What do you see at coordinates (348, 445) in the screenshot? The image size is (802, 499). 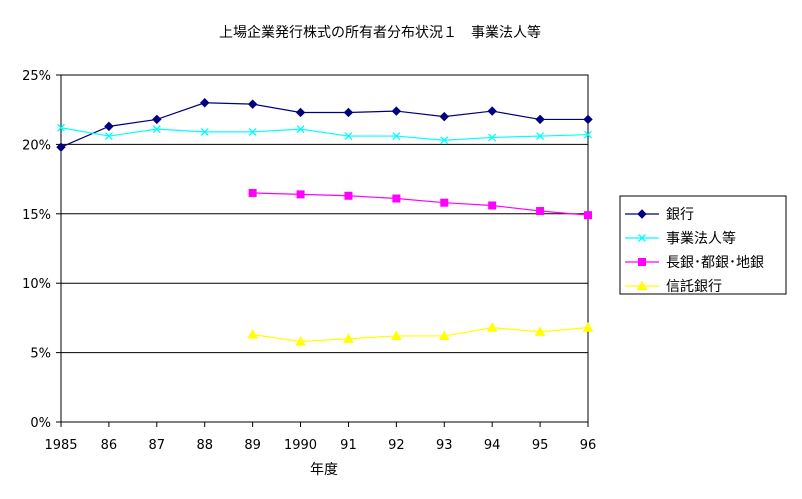 I see `x-tick-label: 91` at bounding box center [348, 445].